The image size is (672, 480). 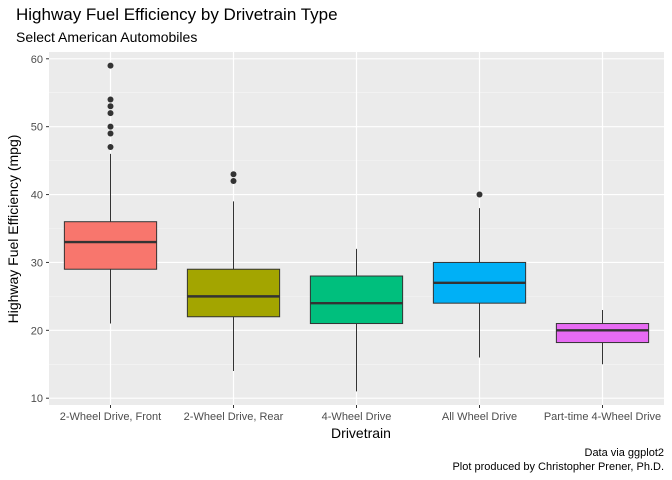 I want to click on x-tick-label: 4-Wheel Drive, so click(x=357, y=417).